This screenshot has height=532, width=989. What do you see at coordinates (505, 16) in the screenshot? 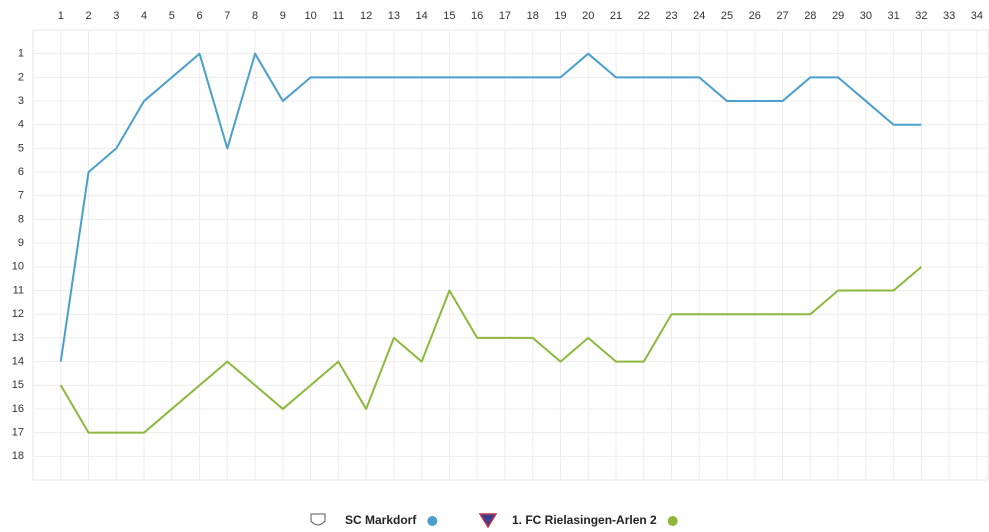
I see `x-tick-label: 17` at bounding box center [505, 16].